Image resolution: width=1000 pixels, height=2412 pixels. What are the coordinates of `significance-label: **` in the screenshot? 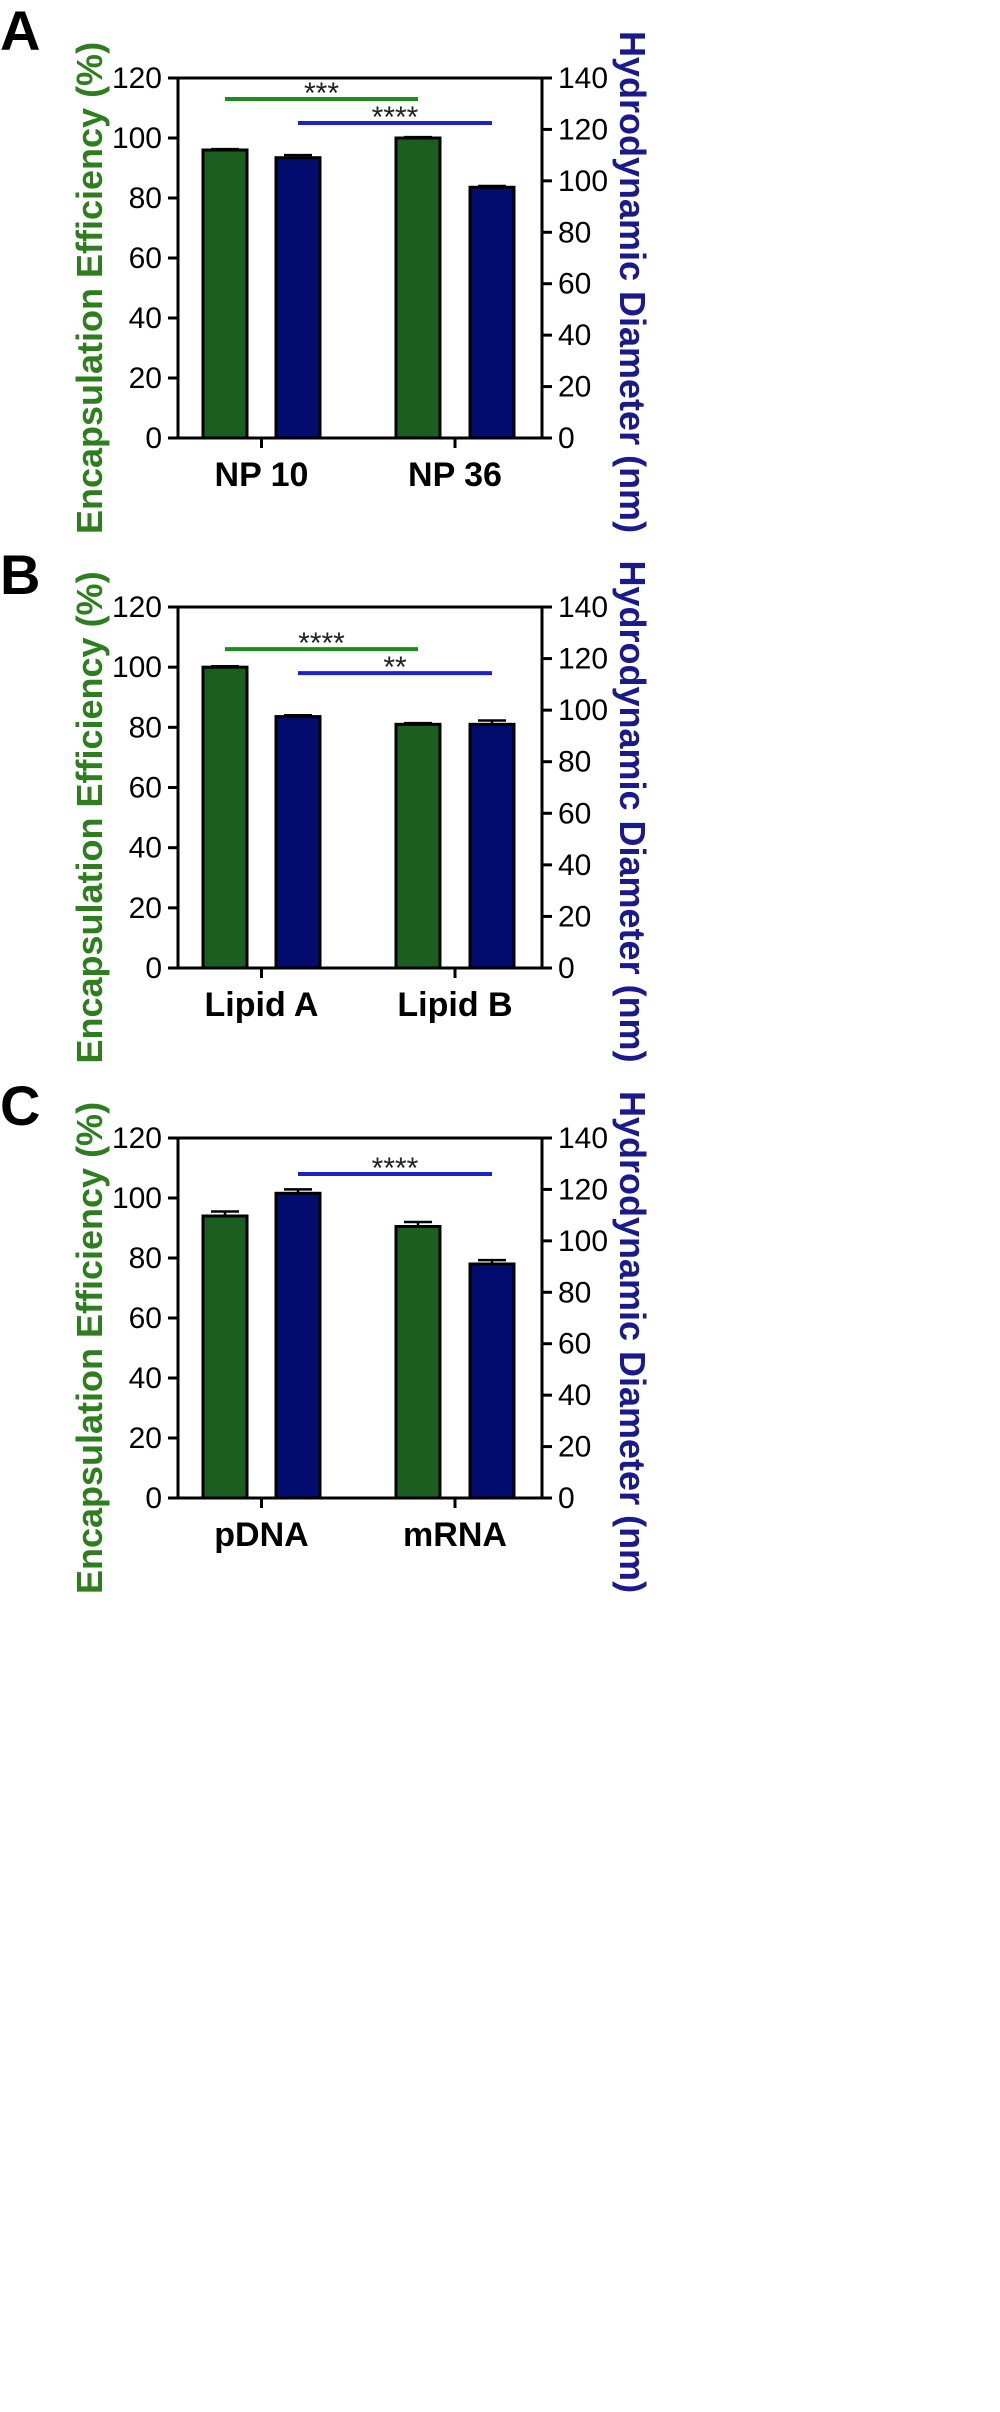 It's located at (395, 667).